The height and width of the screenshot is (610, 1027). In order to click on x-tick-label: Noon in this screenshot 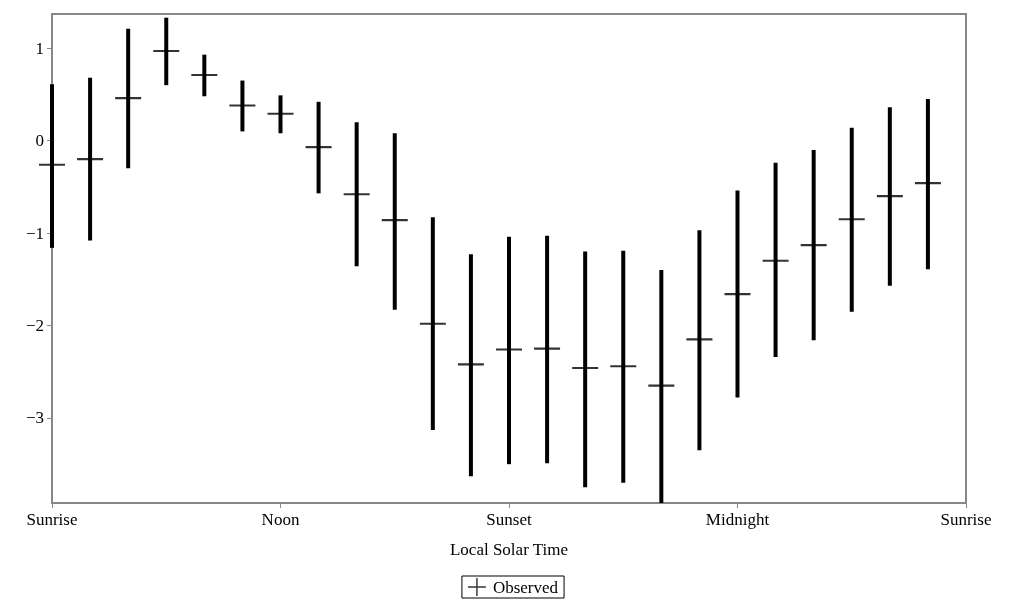, I will do `click(280, 519)`.